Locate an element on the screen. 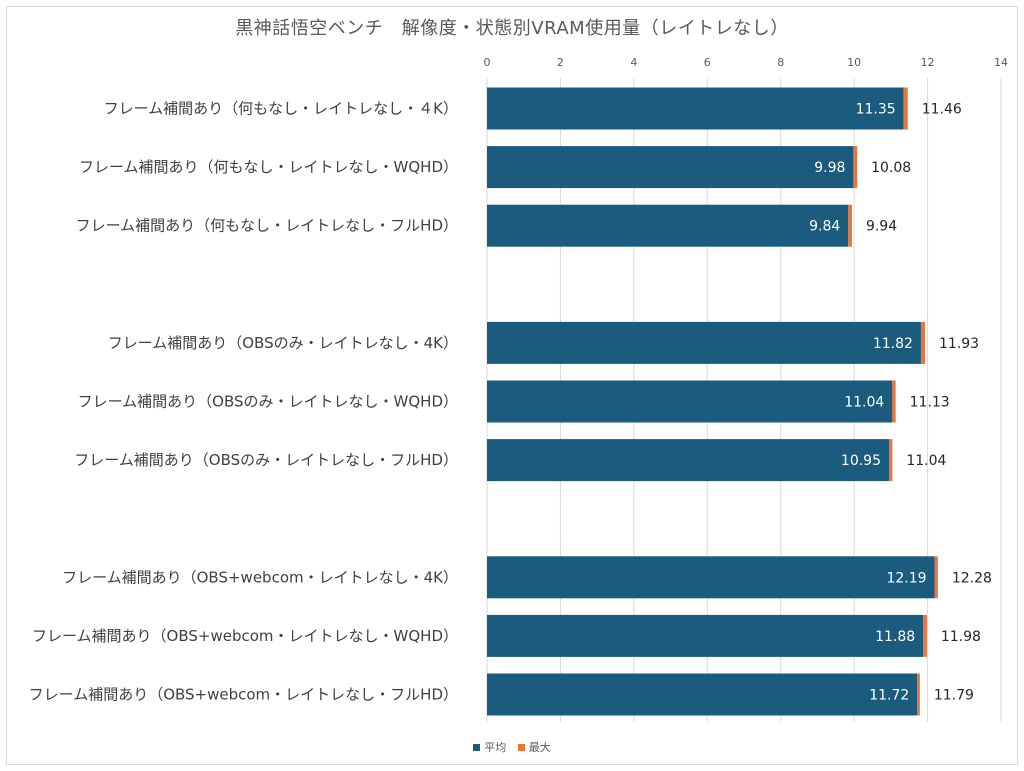  legend-item-avg: 平均 is located at coordinates (489, 747).